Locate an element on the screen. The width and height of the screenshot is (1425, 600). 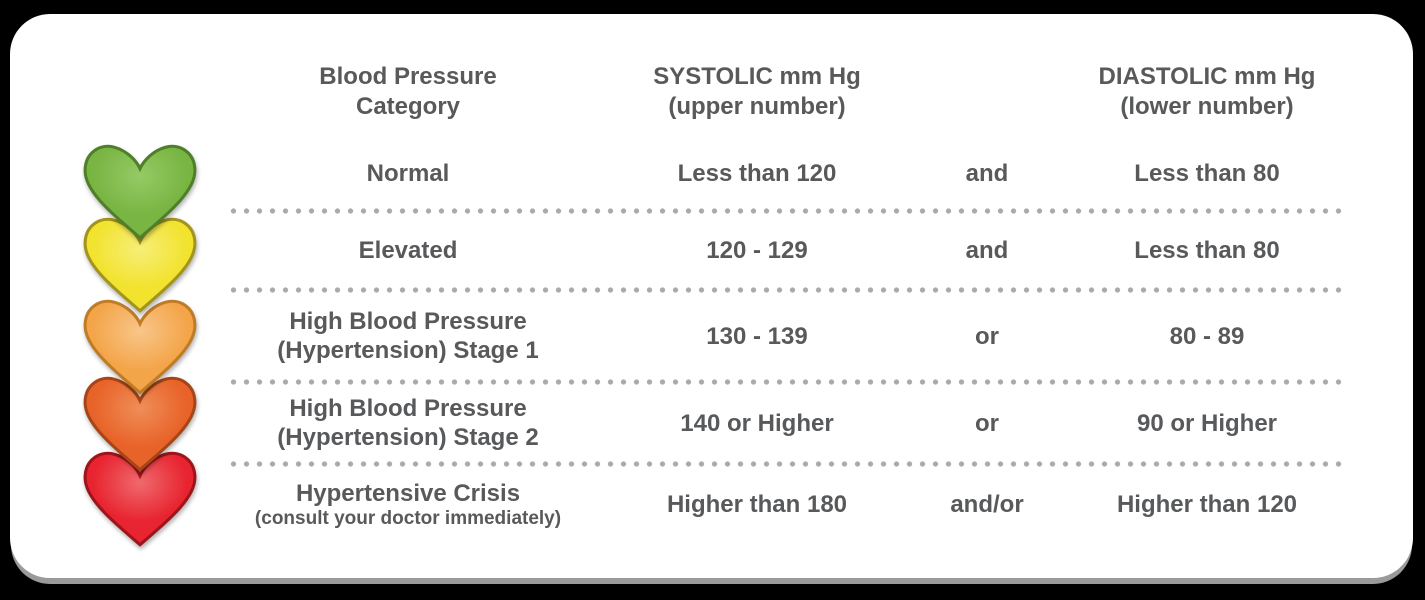
heart-severity-column is located at coordinates (140, 350).